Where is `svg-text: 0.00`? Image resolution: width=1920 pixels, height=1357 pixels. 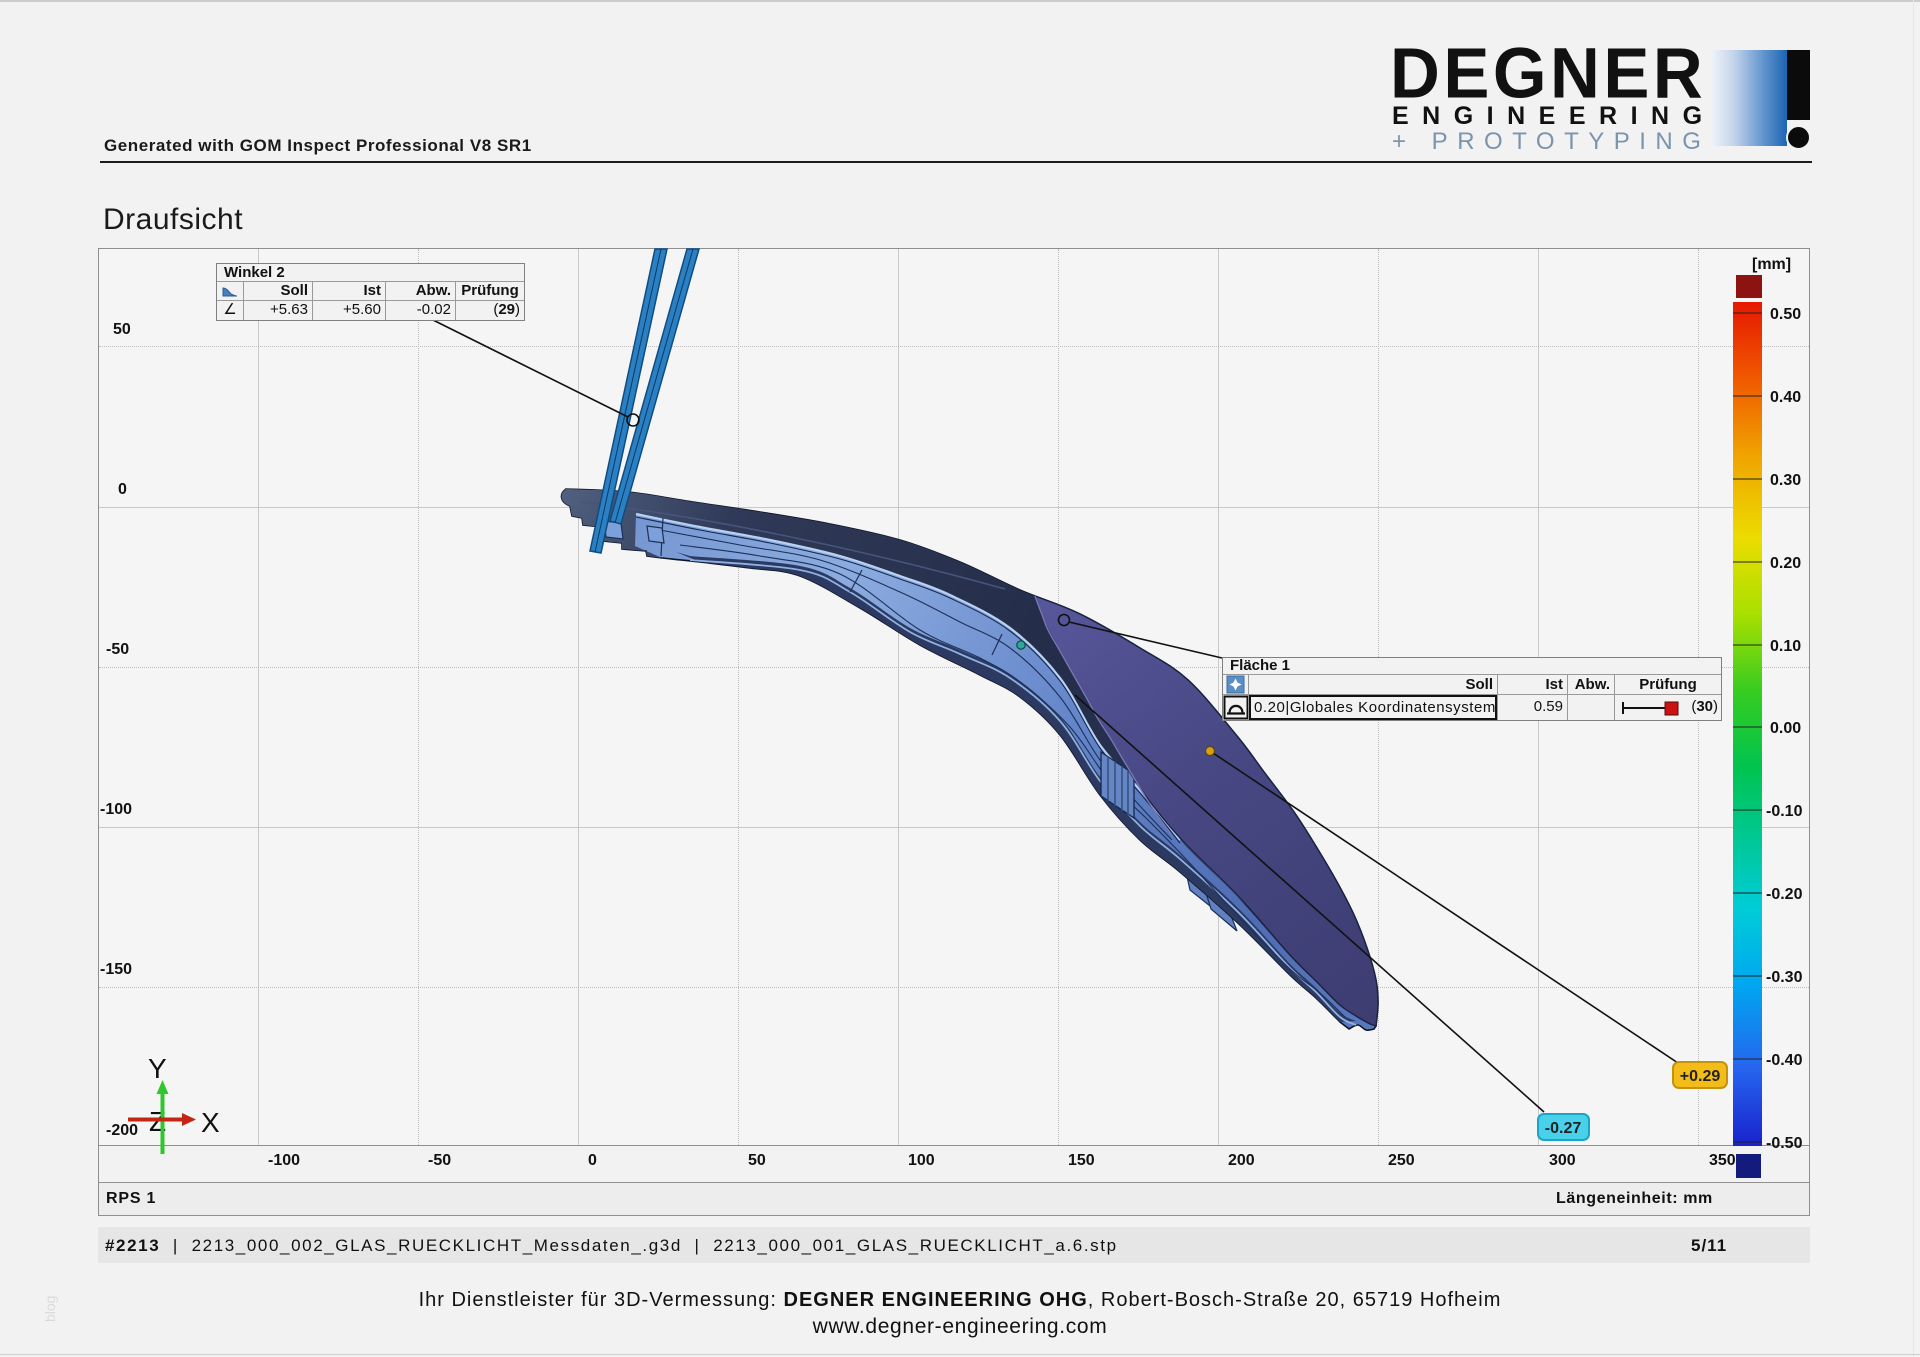
svg-text: 0.00 is located at coordinates (1785, 728).